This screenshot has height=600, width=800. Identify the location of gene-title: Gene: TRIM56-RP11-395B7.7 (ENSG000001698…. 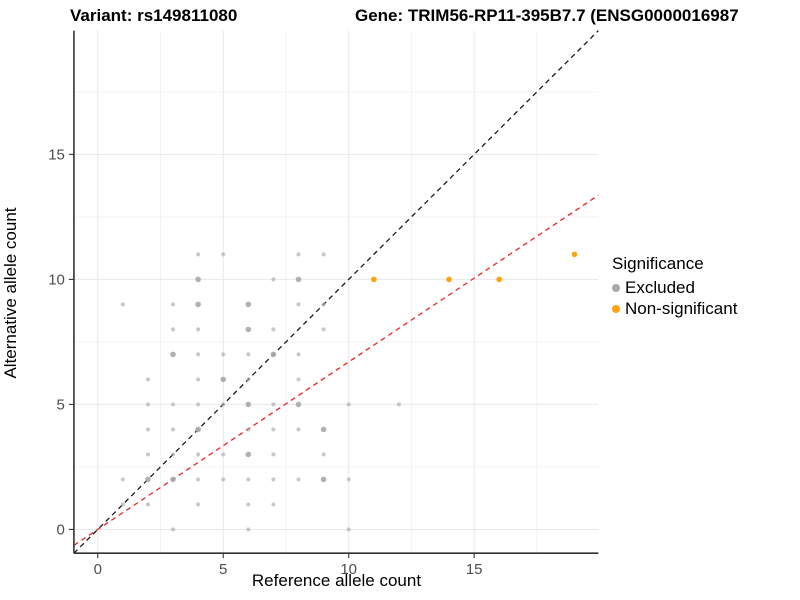
(547, 15).